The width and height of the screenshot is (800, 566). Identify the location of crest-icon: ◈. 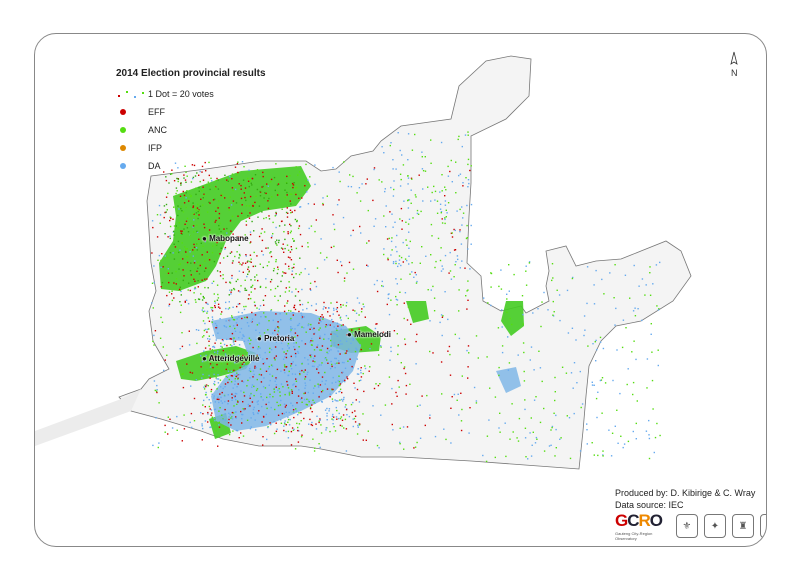
(762, 526).